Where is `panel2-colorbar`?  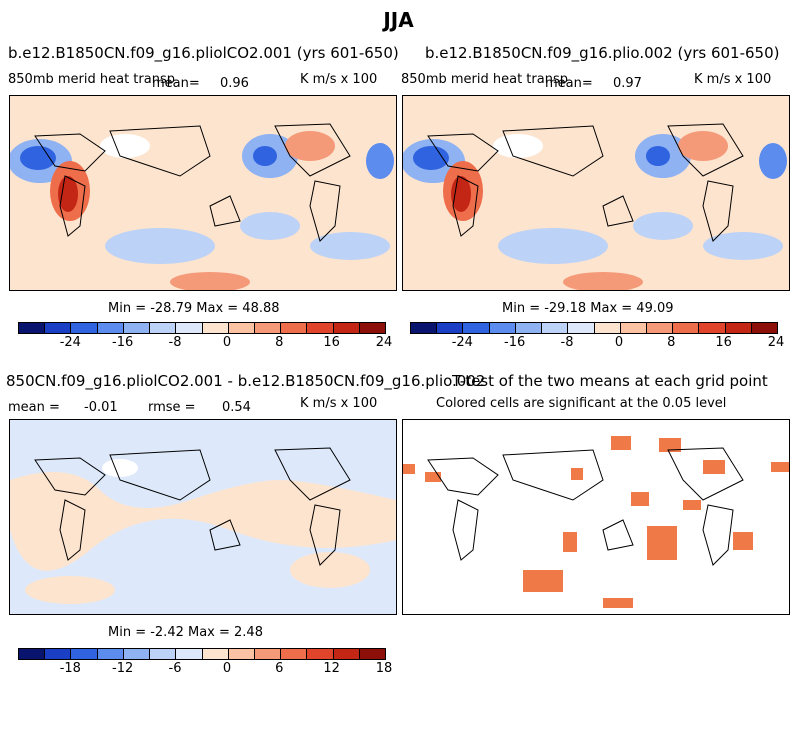
panel2-colorbar is located at coordinates (594, 328).